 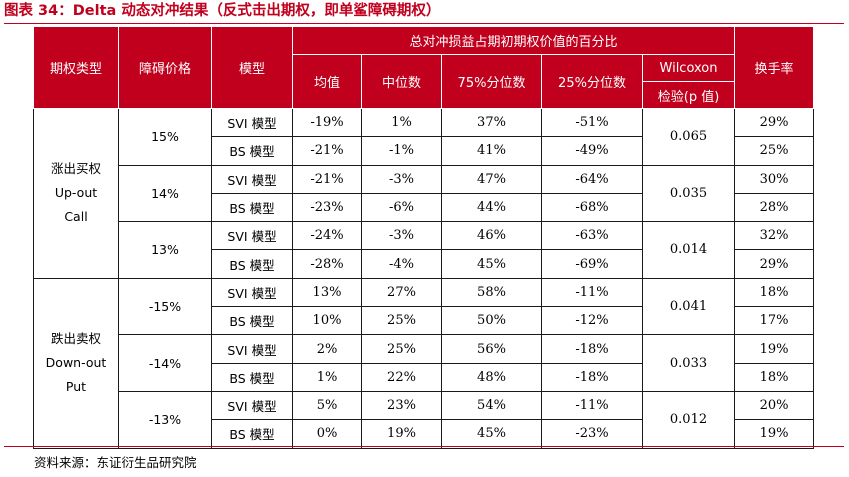 What do you see at coordinates (165, 67) in the screenshot?
I see `header-barrier-price: 障碍价格` at bounding box center [165, 67].